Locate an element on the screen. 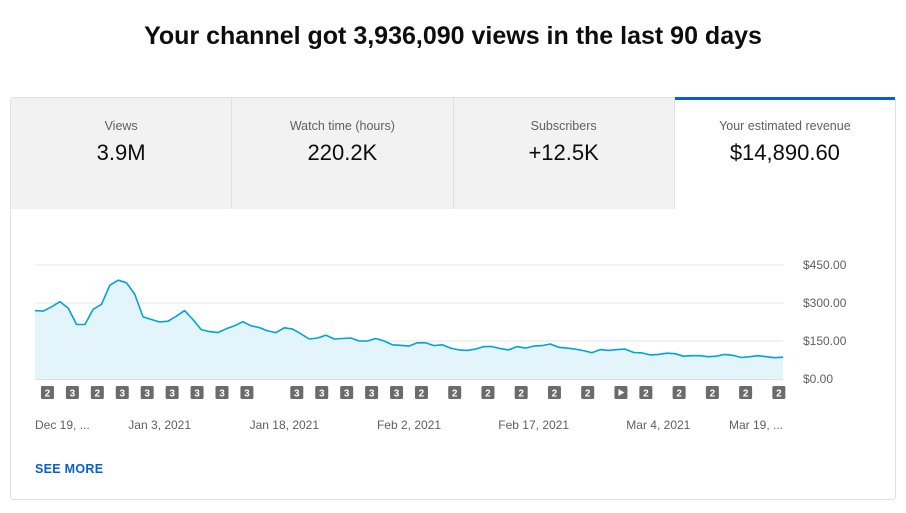 The width and height of the screenshot is (906, 513). tab-value: 3.9M is located at coordinates (121, 152).